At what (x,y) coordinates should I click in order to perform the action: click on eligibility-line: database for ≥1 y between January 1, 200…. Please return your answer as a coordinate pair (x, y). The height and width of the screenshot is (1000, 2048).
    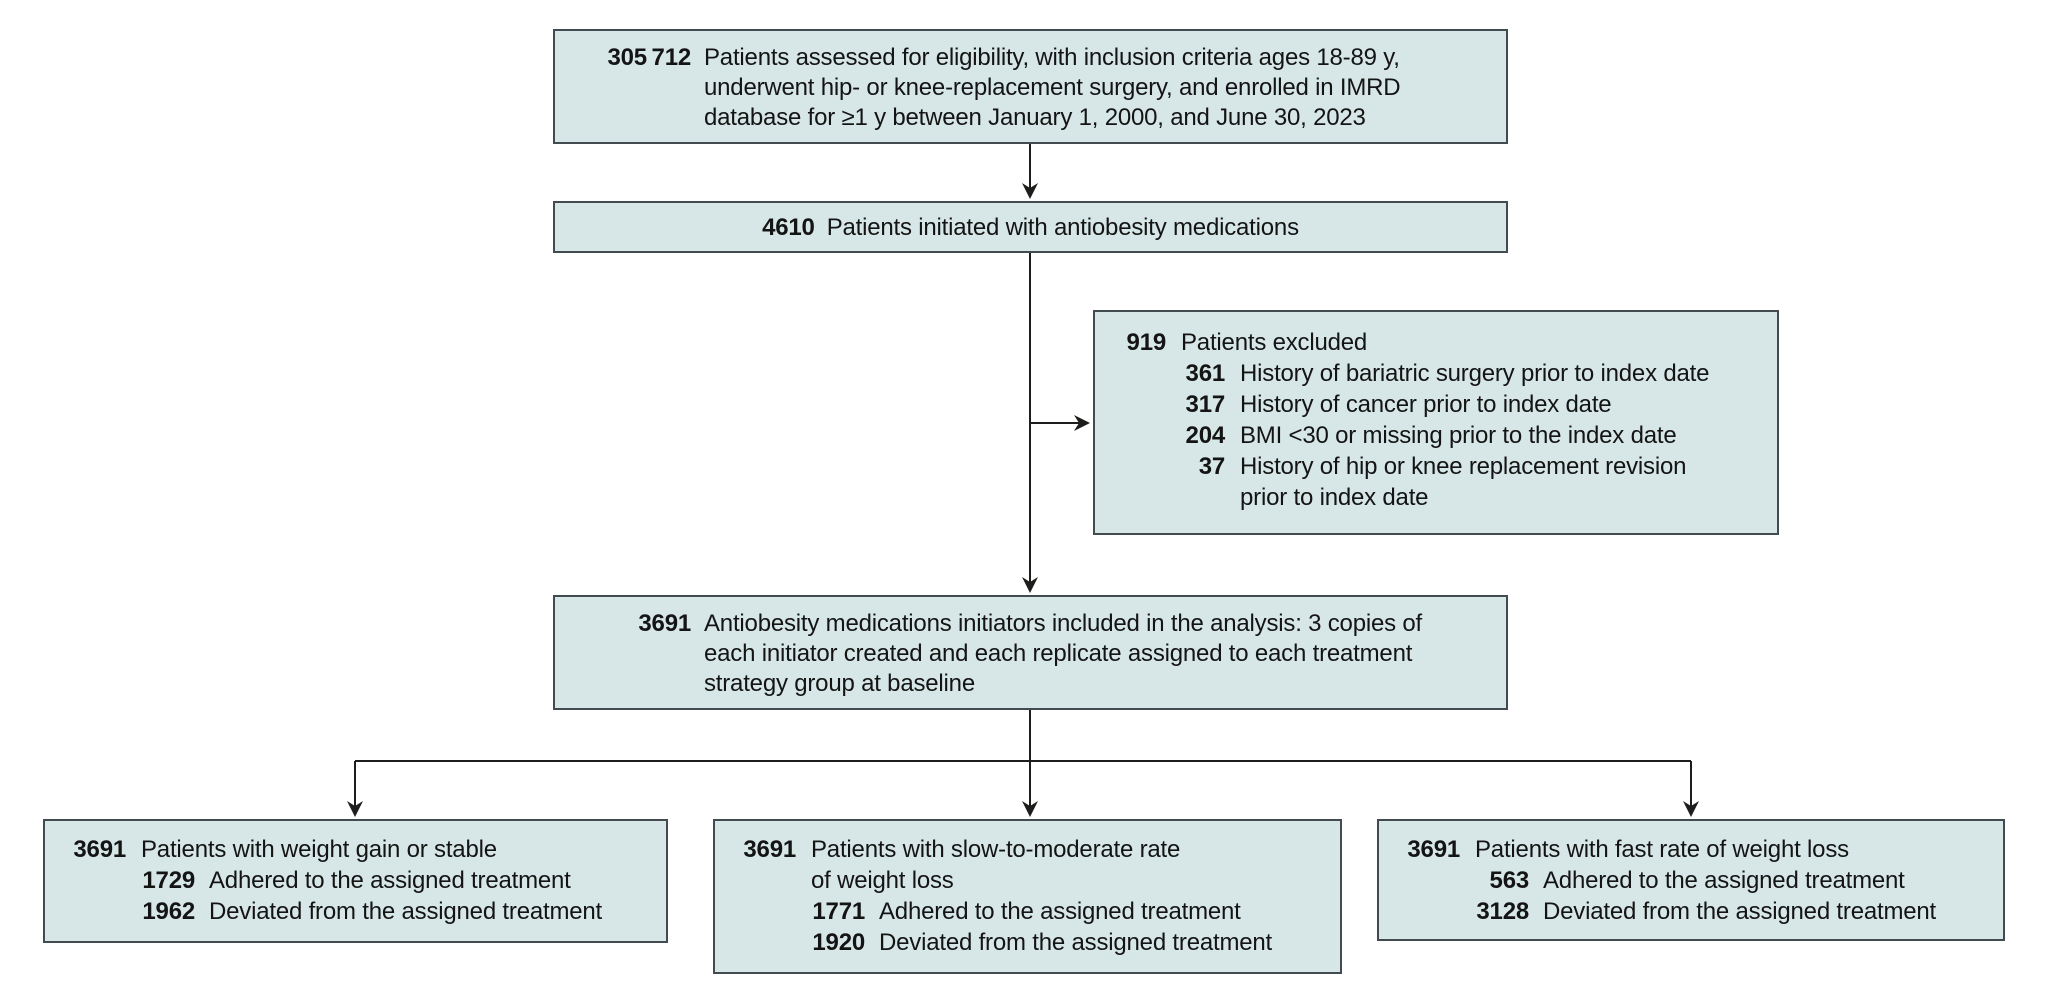
    Looking at the image, I should click on (1035, 117).